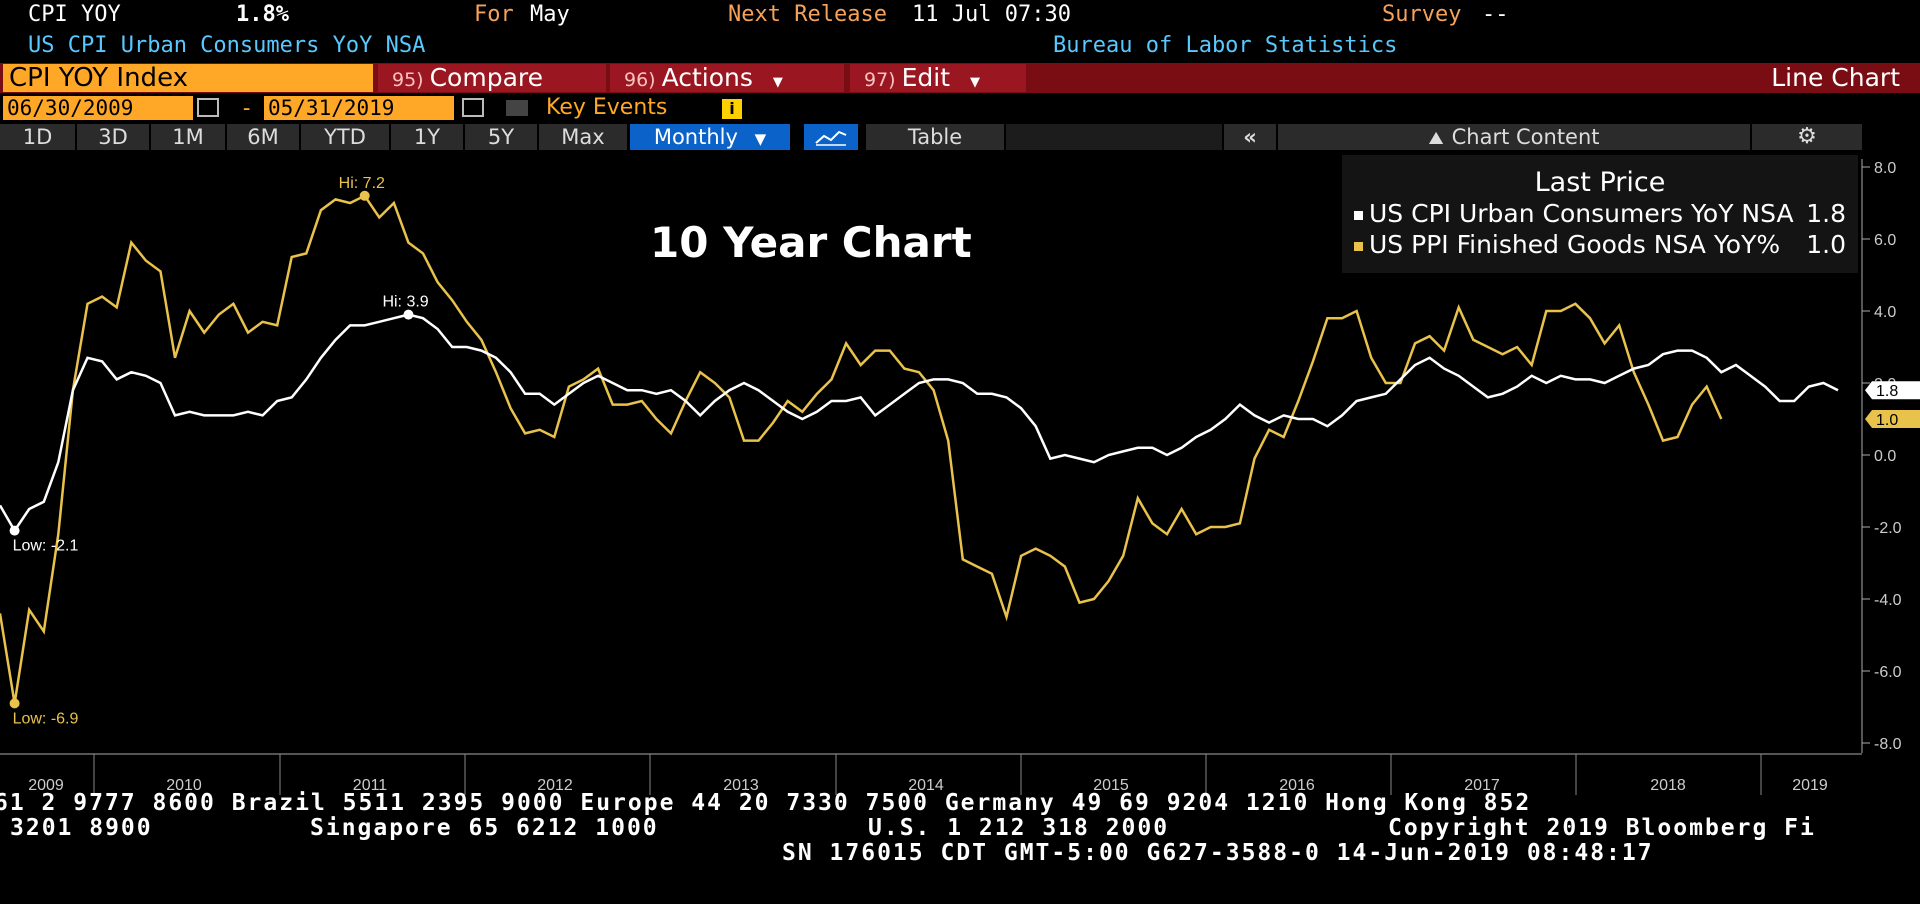  I want to click on key-events-label: Key Events, so click(607, 107).